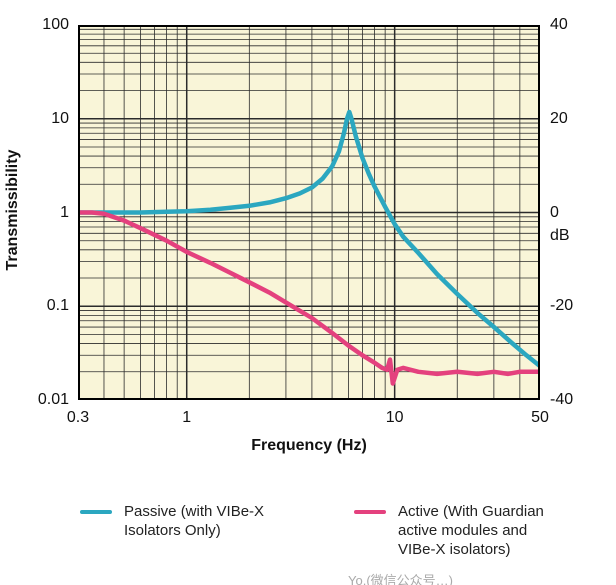 The width and height of the screenshot is (616, 585). Describe the element at coordinates (96, 512) in the screenshot. I see `passive-line-swatch` at that location.